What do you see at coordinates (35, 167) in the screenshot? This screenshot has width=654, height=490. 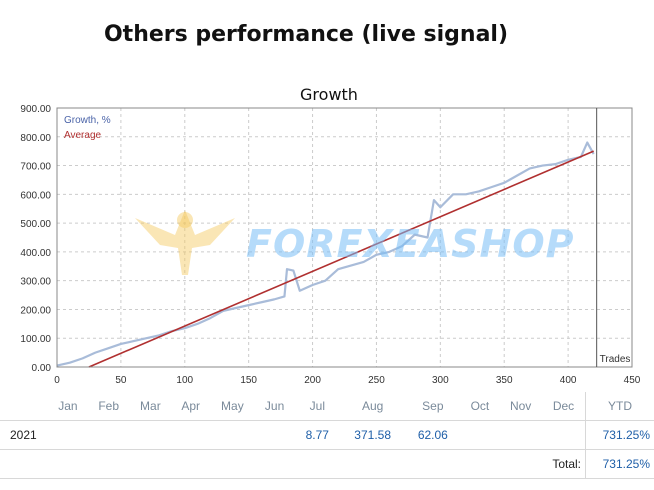 I see `y-tick-label: 700.00` at bounding box center [35, 167].